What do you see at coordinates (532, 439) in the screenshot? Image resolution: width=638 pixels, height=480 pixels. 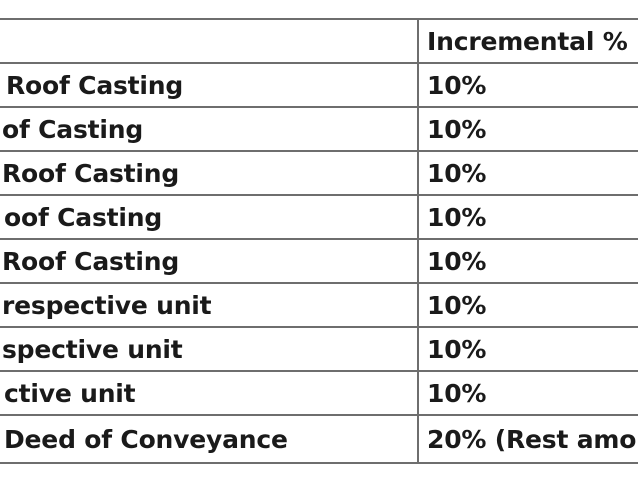 I see `percent-label: 20% (Rest amou` at bounding box center [532, 439].